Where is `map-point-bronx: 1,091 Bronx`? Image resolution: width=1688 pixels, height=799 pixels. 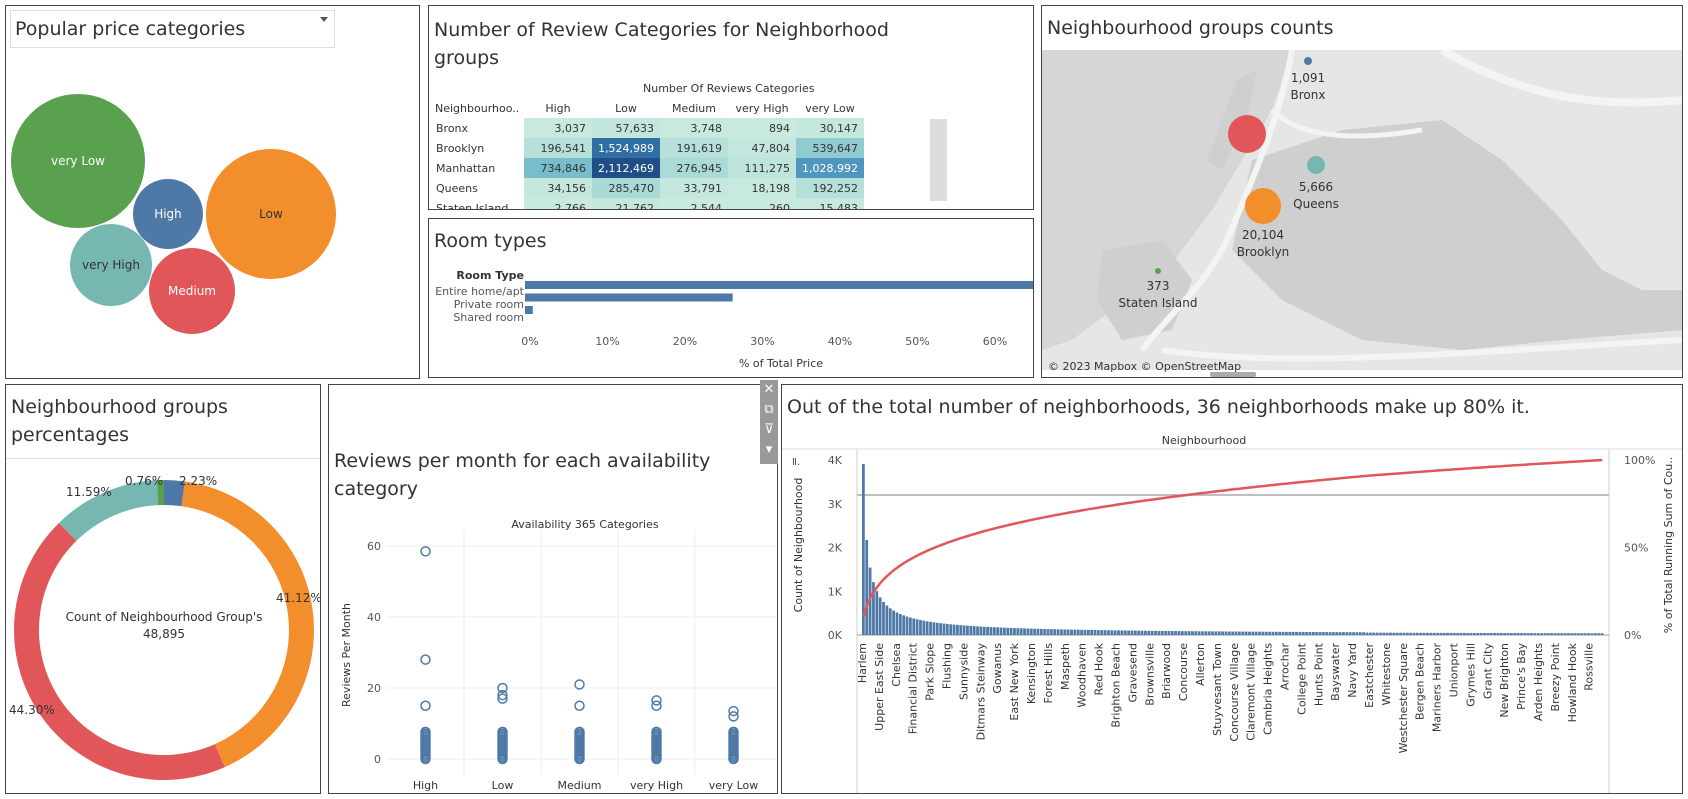
map-point-bronx: 1,091 Bronx is located at coordinates (1308, 79).